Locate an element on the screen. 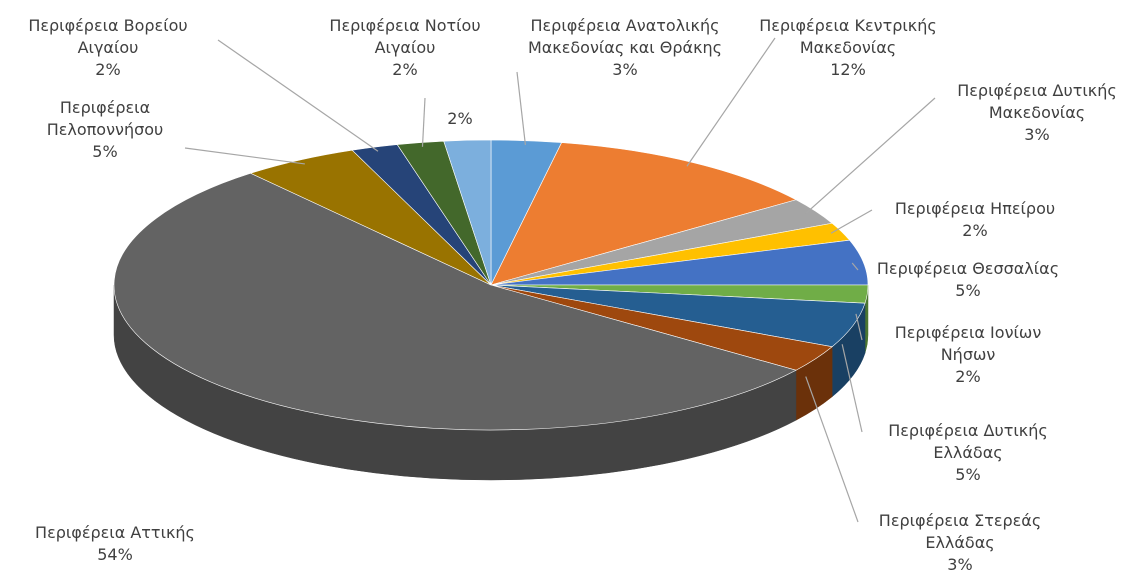 The width and height of the screenshot is (1142, 585). data-label: Περιφέρεια Δυτικής Ελλάδας 5% is located at coordinates (968, 453).